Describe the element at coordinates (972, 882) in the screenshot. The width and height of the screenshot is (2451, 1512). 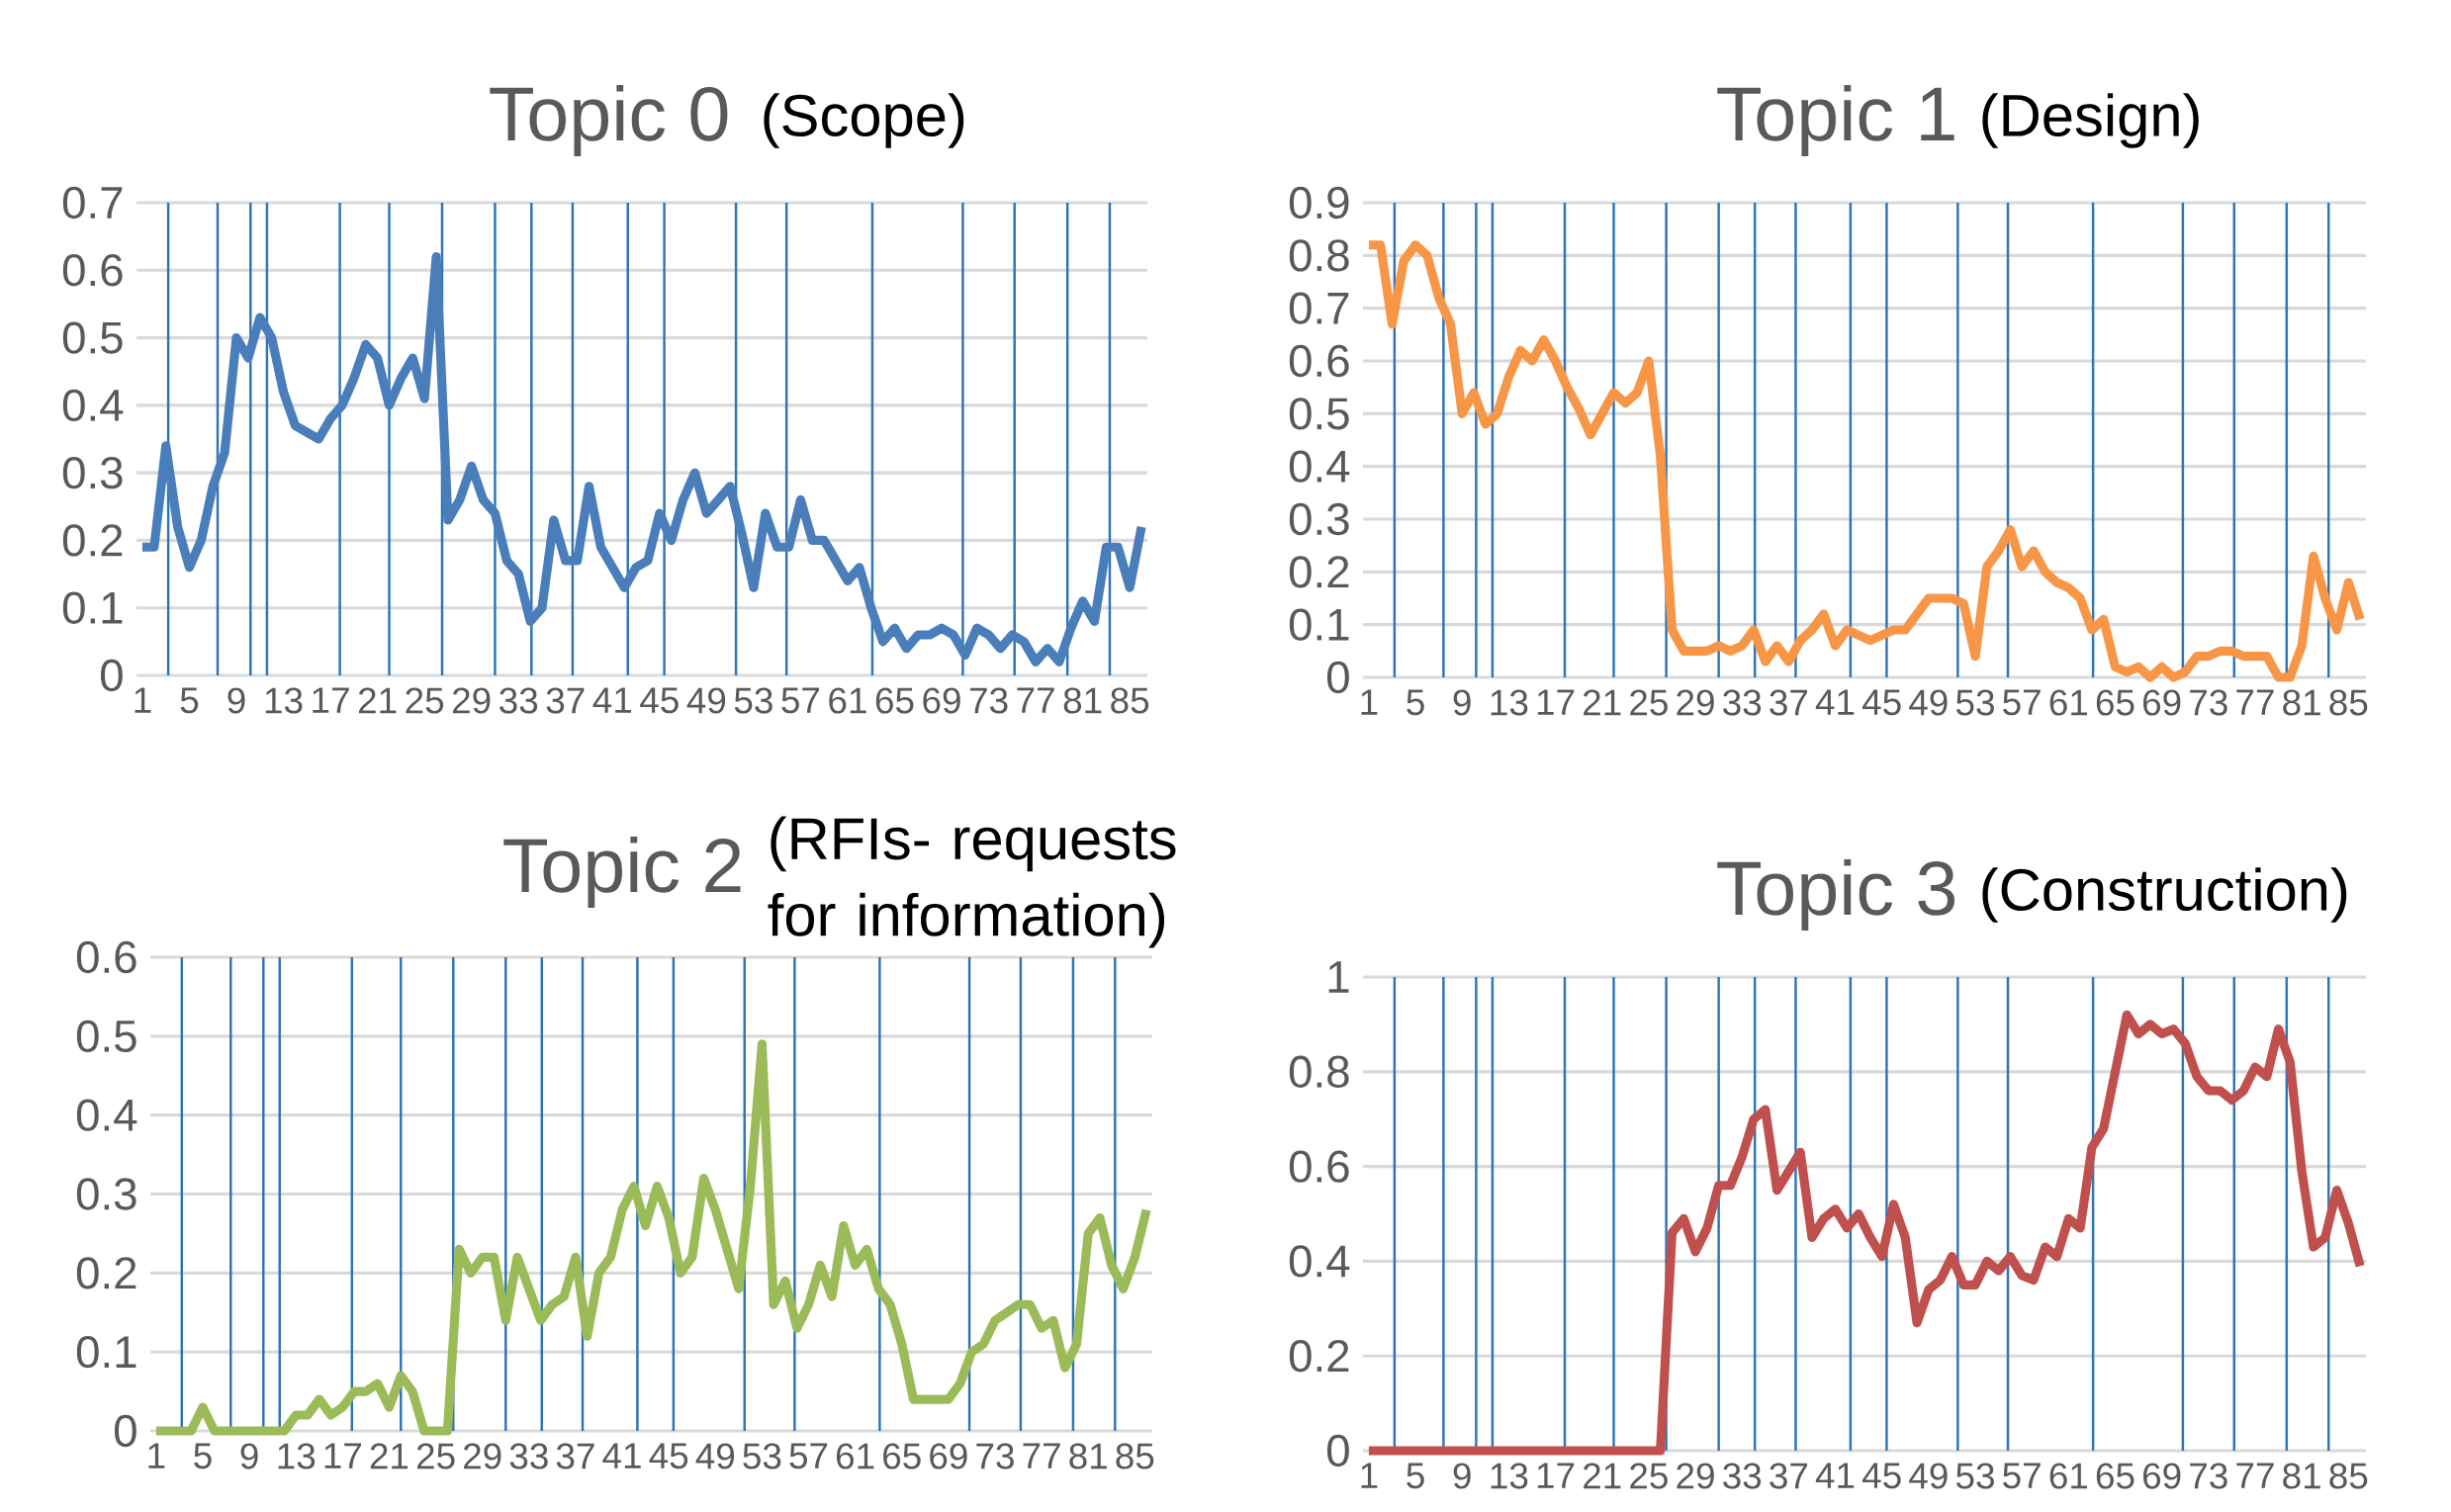
I see `chart-subtitle: (RFIs- requests for information)` at that location.